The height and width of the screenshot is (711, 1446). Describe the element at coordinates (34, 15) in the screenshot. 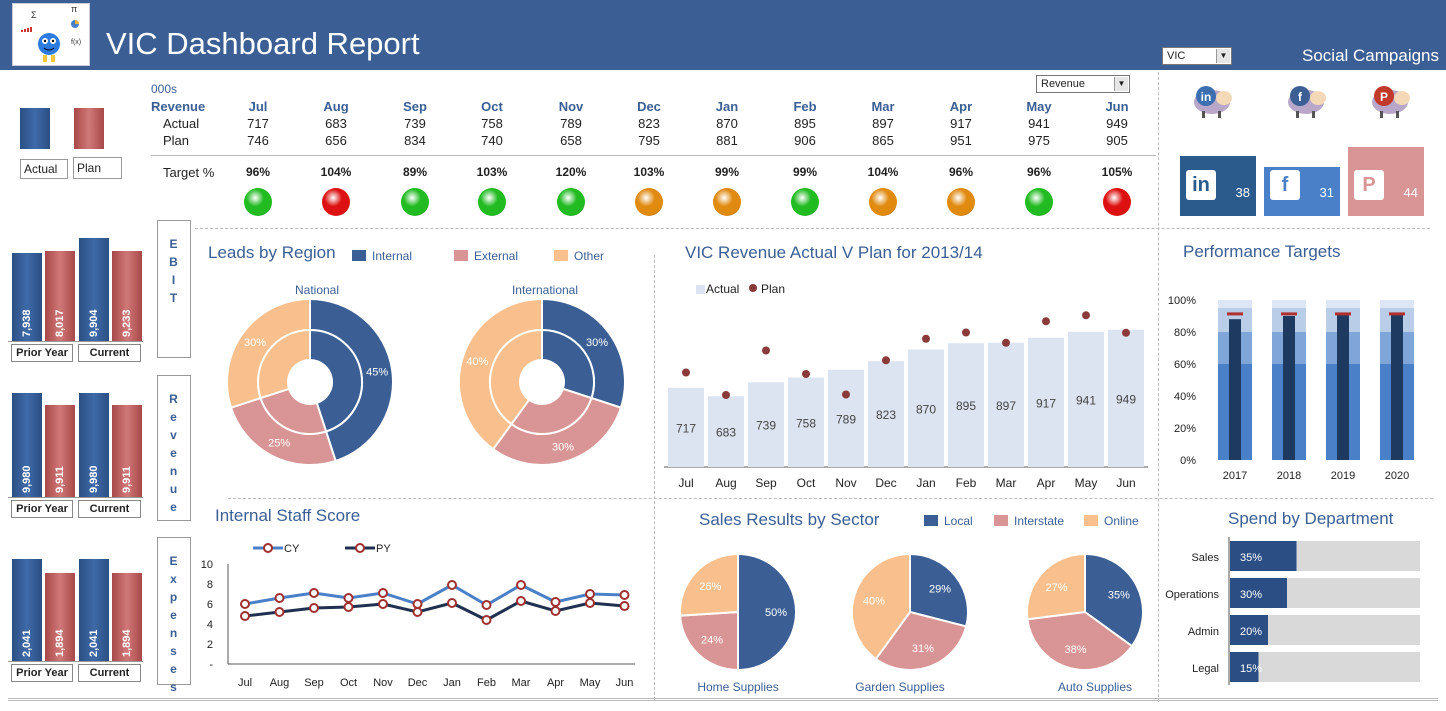

I see `svg-text: Σ` at that location.